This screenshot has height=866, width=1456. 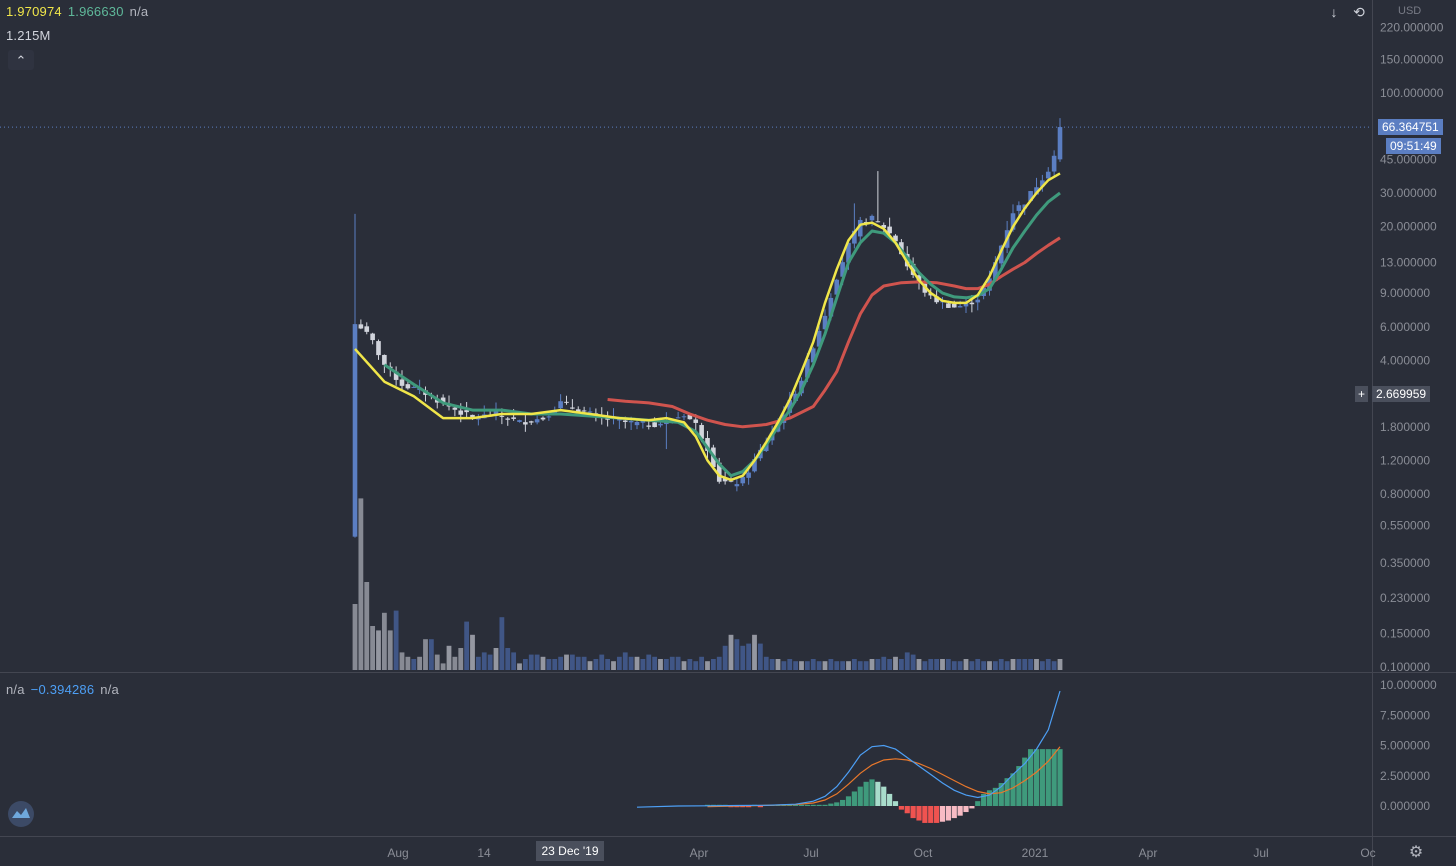 I want to click on refresh-icon: ⟲, so click(x=1359, y=12).